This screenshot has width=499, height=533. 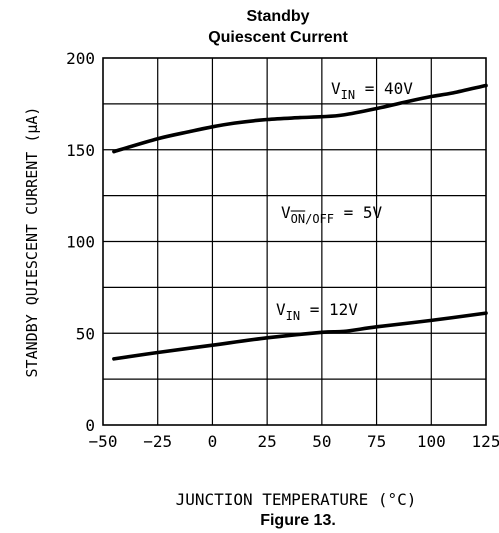 I want to click on x-tick-label: 0, so click(x=213, y=441).